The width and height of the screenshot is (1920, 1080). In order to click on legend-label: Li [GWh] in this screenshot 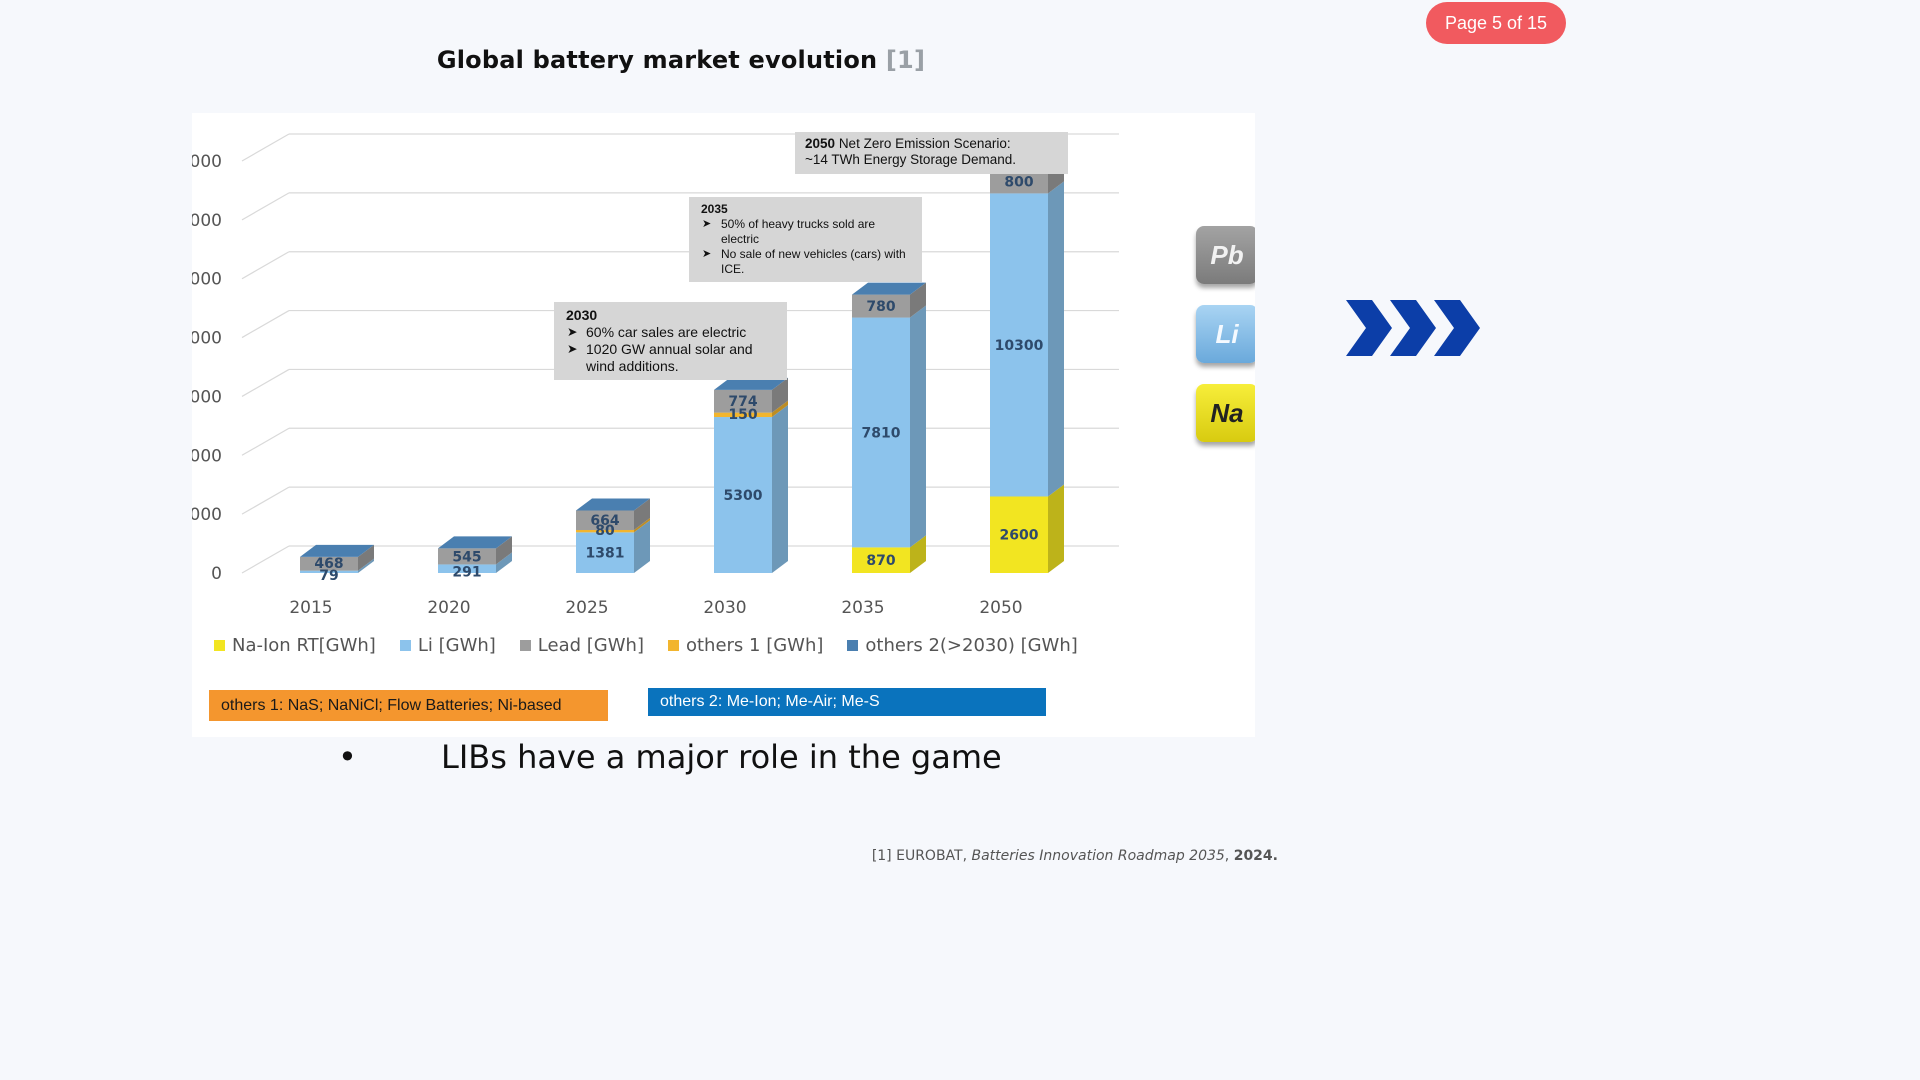, I will do `click(456, 645)`.